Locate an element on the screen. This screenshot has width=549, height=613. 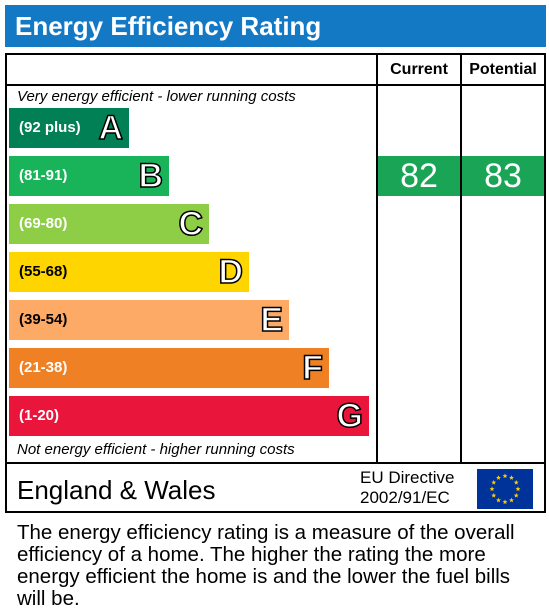
directive-line1: EU Directive is located at coordinates (407, 477).